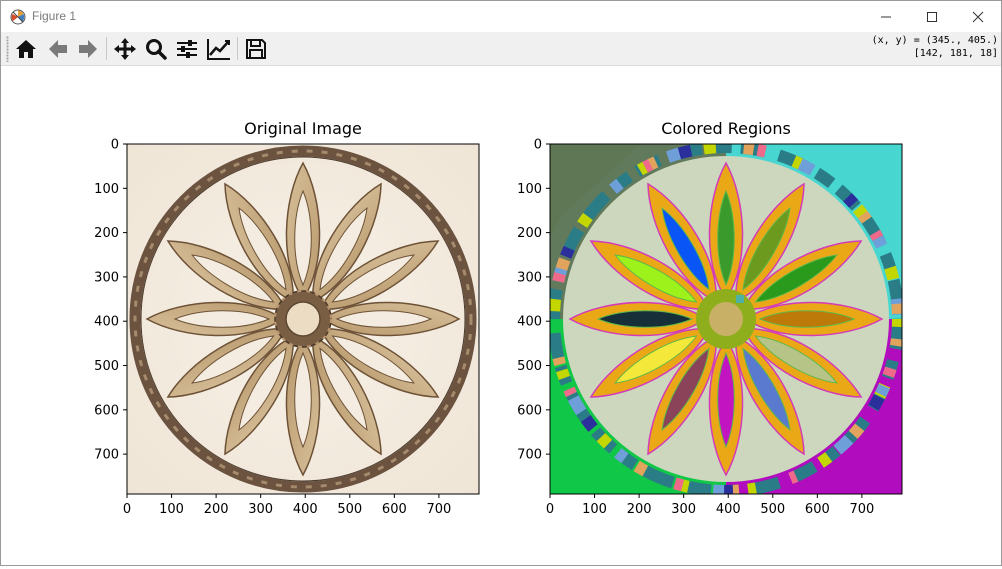 Image resolution: width=1002 pixels, height=569 pixels. I want to click on y-tick-label-left: 700, so click(106, 455).